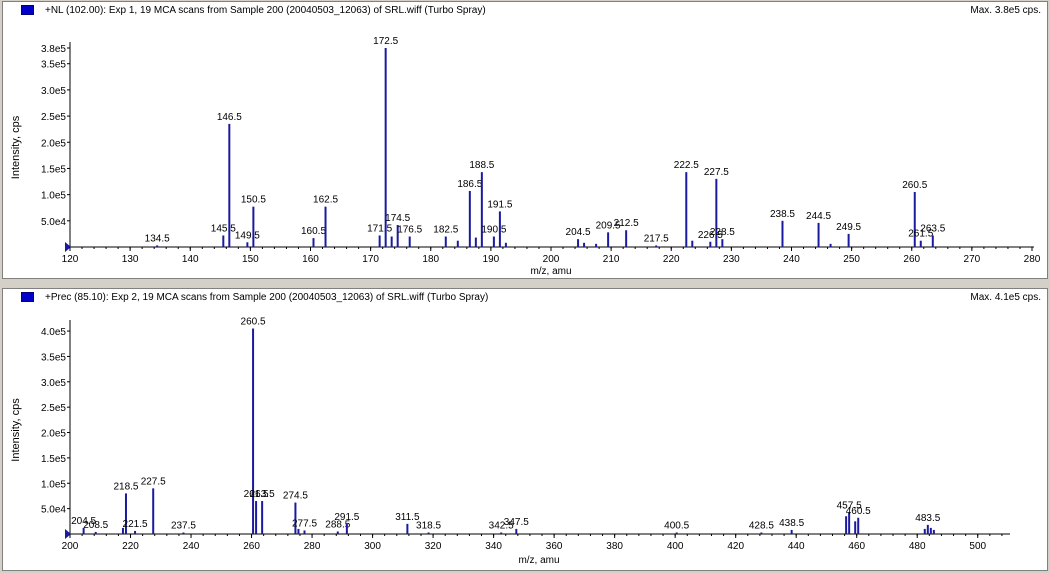 This screenshot has width=1050, height=573. Describe the element at coordinates (501, 525) in the screenshot. I see `peak-label: 342.5` at that location.